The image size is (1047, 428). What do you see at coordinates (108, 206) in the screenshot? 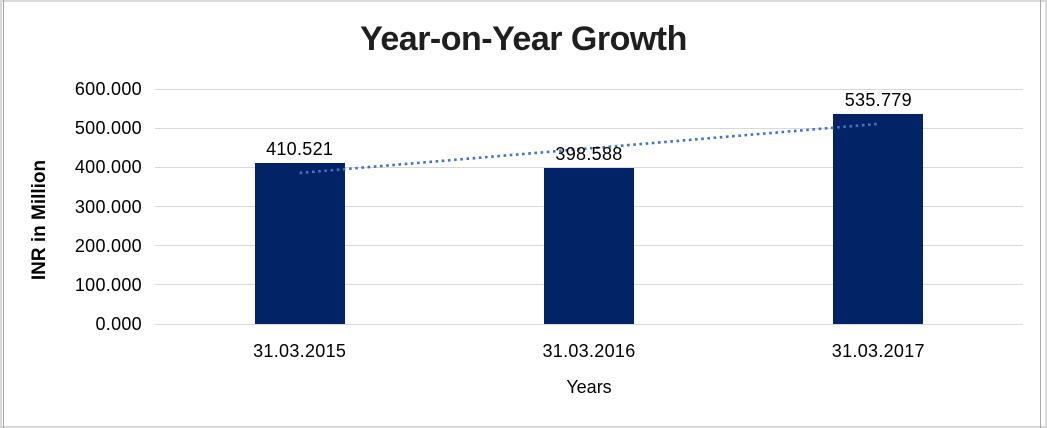
I see `y-axis-tick-label: 300.000` at bounding box center [108, 206].